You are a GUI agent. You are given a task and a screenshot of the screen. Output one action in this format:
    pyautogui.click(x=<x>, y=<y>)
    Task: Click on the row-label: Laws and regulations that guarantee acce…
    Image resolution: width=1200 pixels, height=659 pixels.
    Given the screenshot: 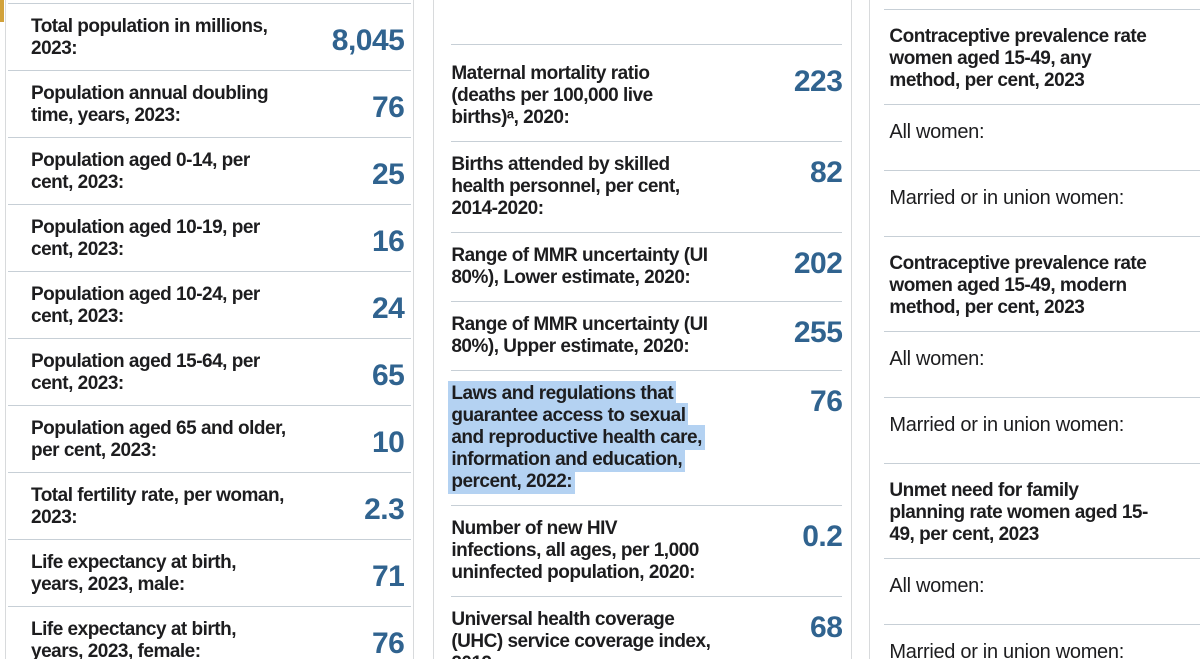 What is the action you would take?
    pyautogui.click(x=599, y=437)
    